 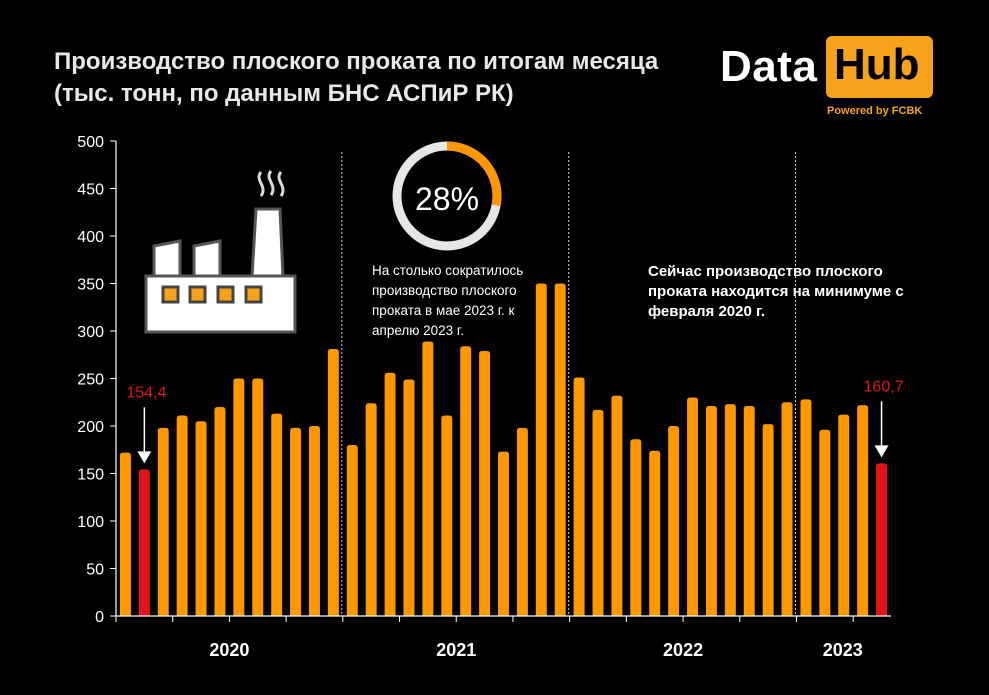 I want to click on logo-word-data: Data, so click(x=769, y=66).